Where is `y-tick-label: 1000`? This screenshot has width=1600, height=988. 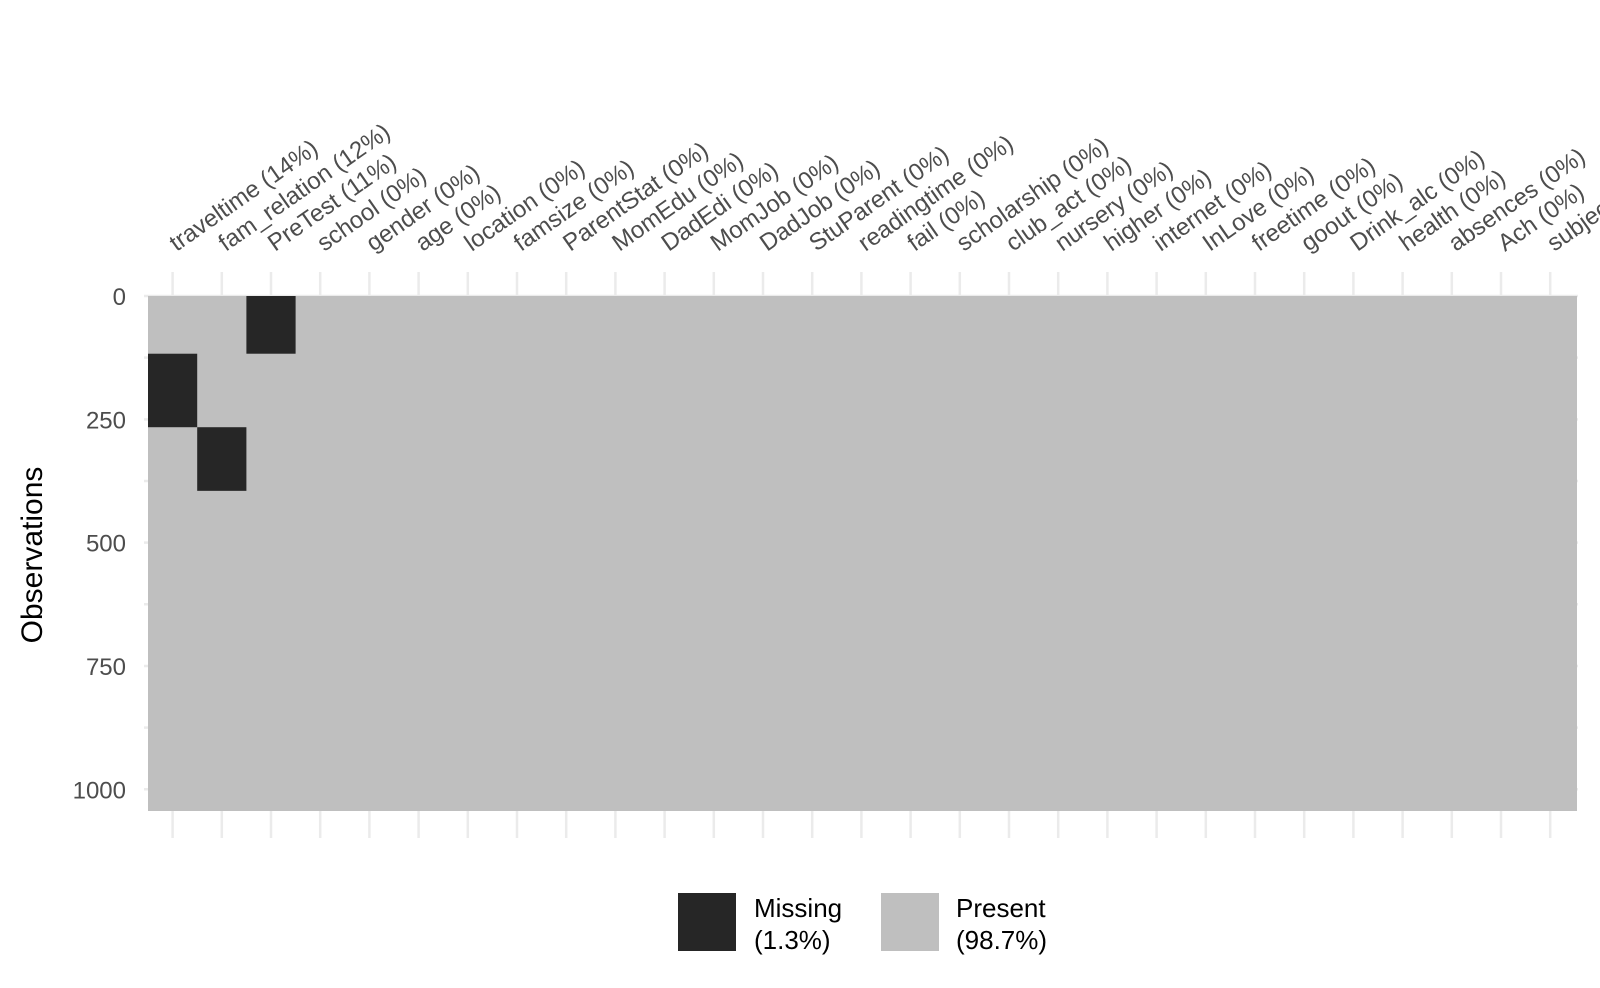
y-tick-label: 1000 is located at coordinates (99, 790).